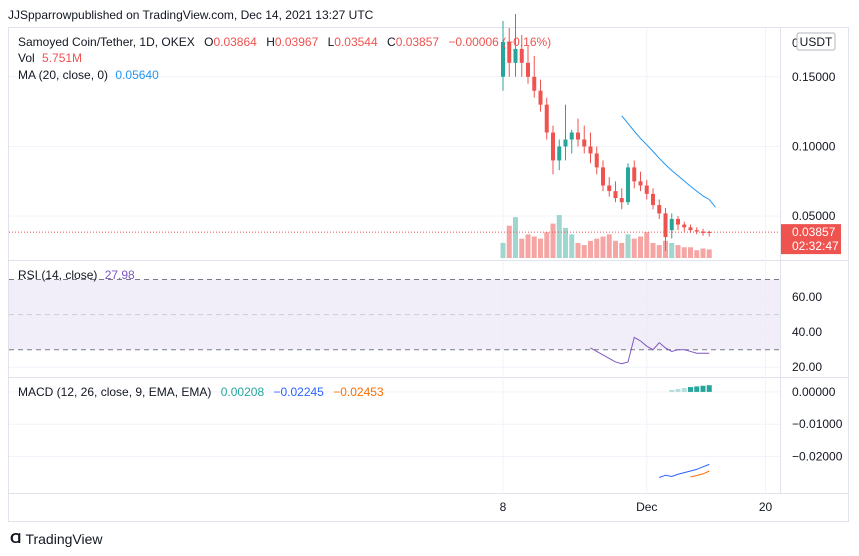  I want to click on open-value: 0.03864, so click(235, 42).